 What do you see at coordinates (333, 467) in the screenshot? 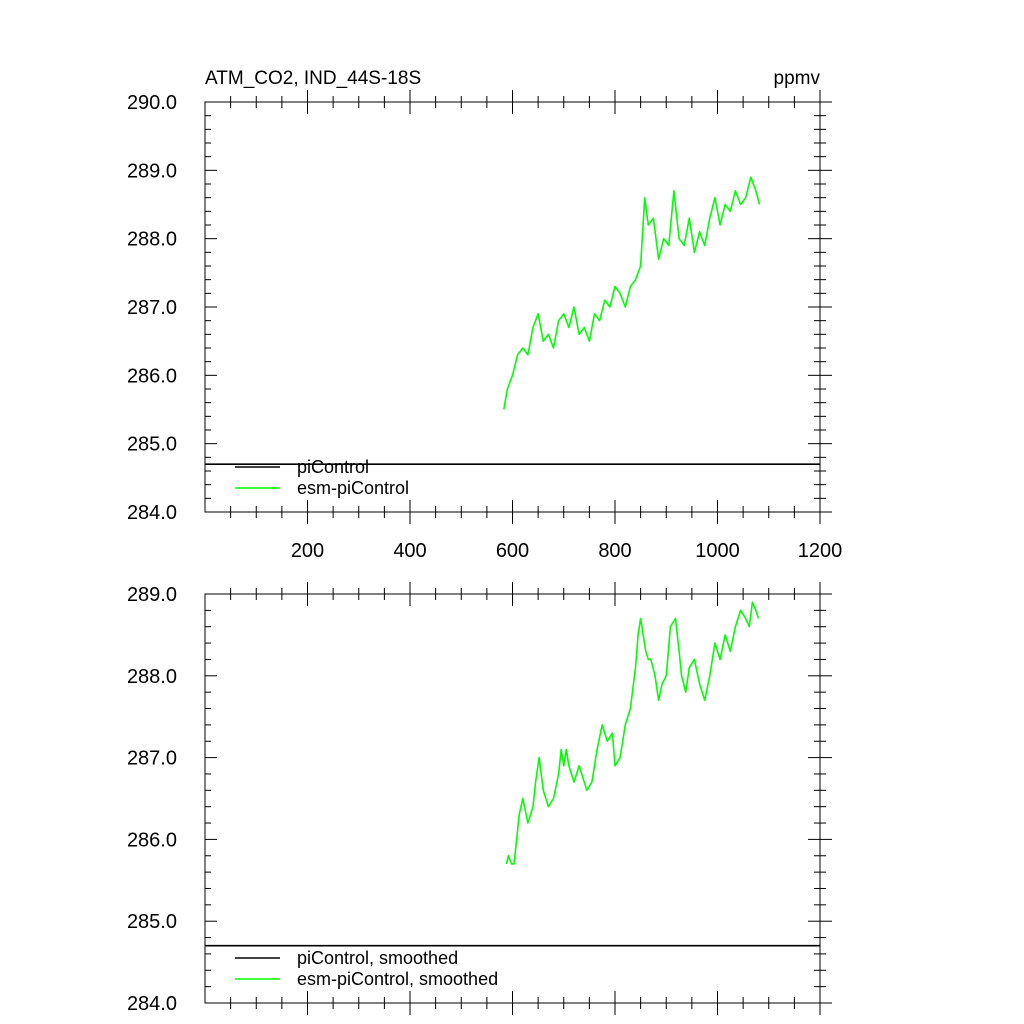
I see `top-legend-label: piControl` at bounding box center [333, 467].